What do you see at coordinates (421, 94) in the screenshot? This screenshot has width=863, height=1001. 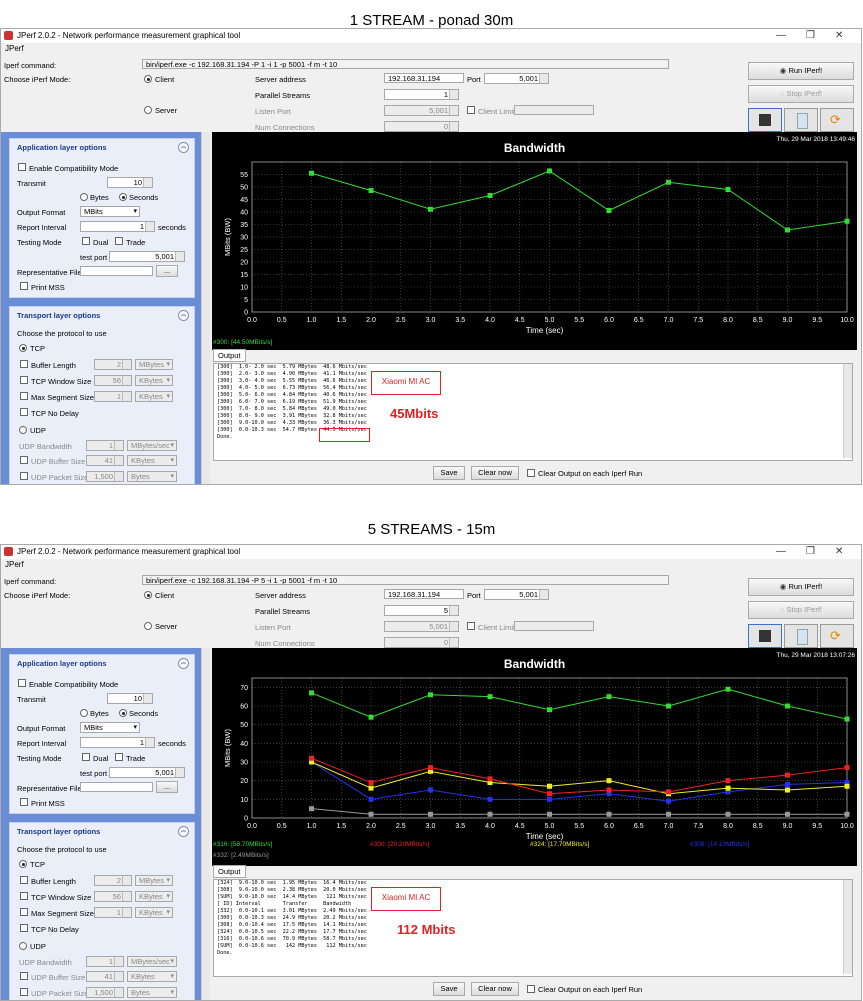 I see `parallel-streams-spinner: 1` at bounding box center [421, 94].